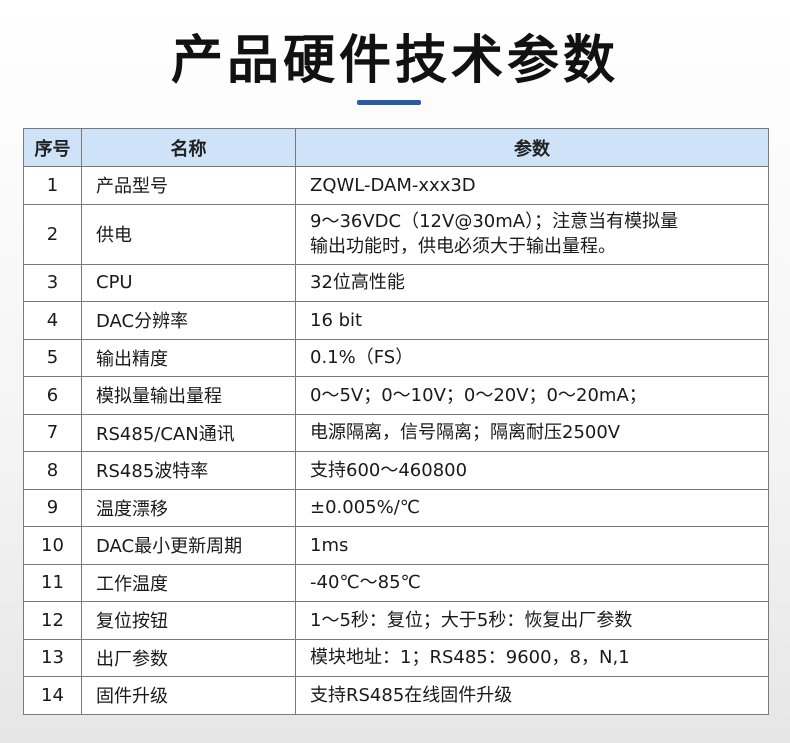  Describe the element at coordinates (532, 695) in the screenshot. I see `row-value: 支持RS485在线固件升级` at that location.